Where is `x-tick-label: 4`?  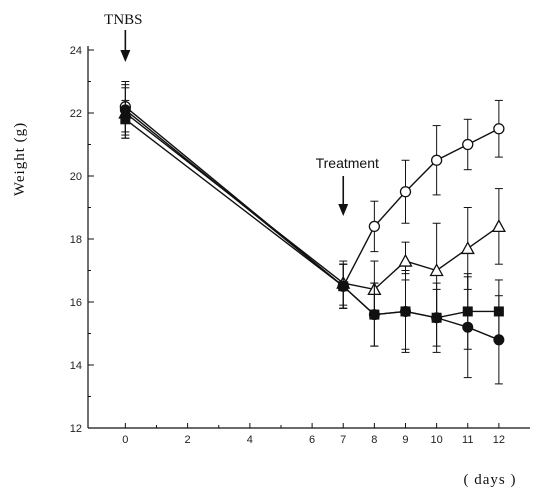 x-tick-label: 4 is located at coordinates (250, 440).